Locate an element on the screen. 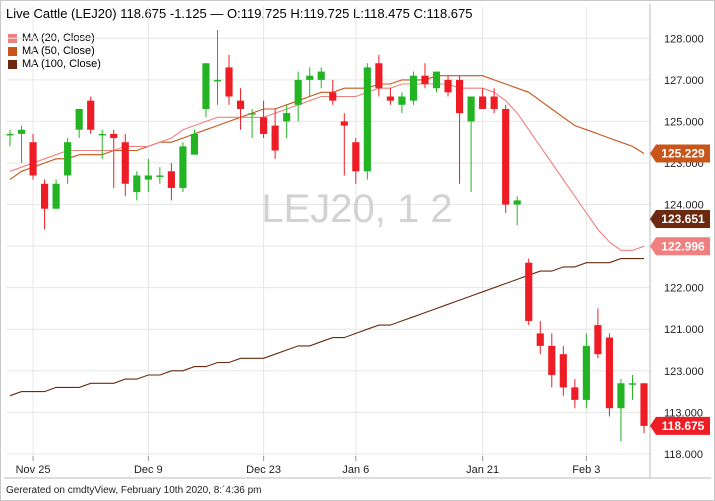 The image size is (715, 501). price-tag: 123.651 is located at coordinates (680, 219).